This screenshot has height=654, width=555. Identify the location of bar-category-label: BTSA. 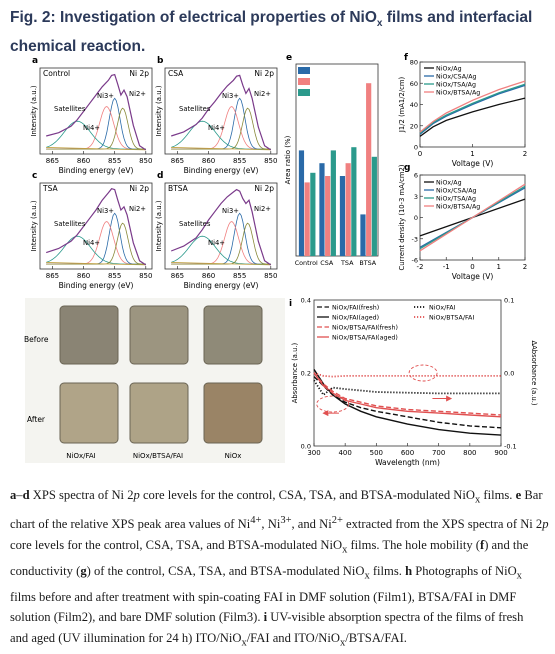
(367, 263).